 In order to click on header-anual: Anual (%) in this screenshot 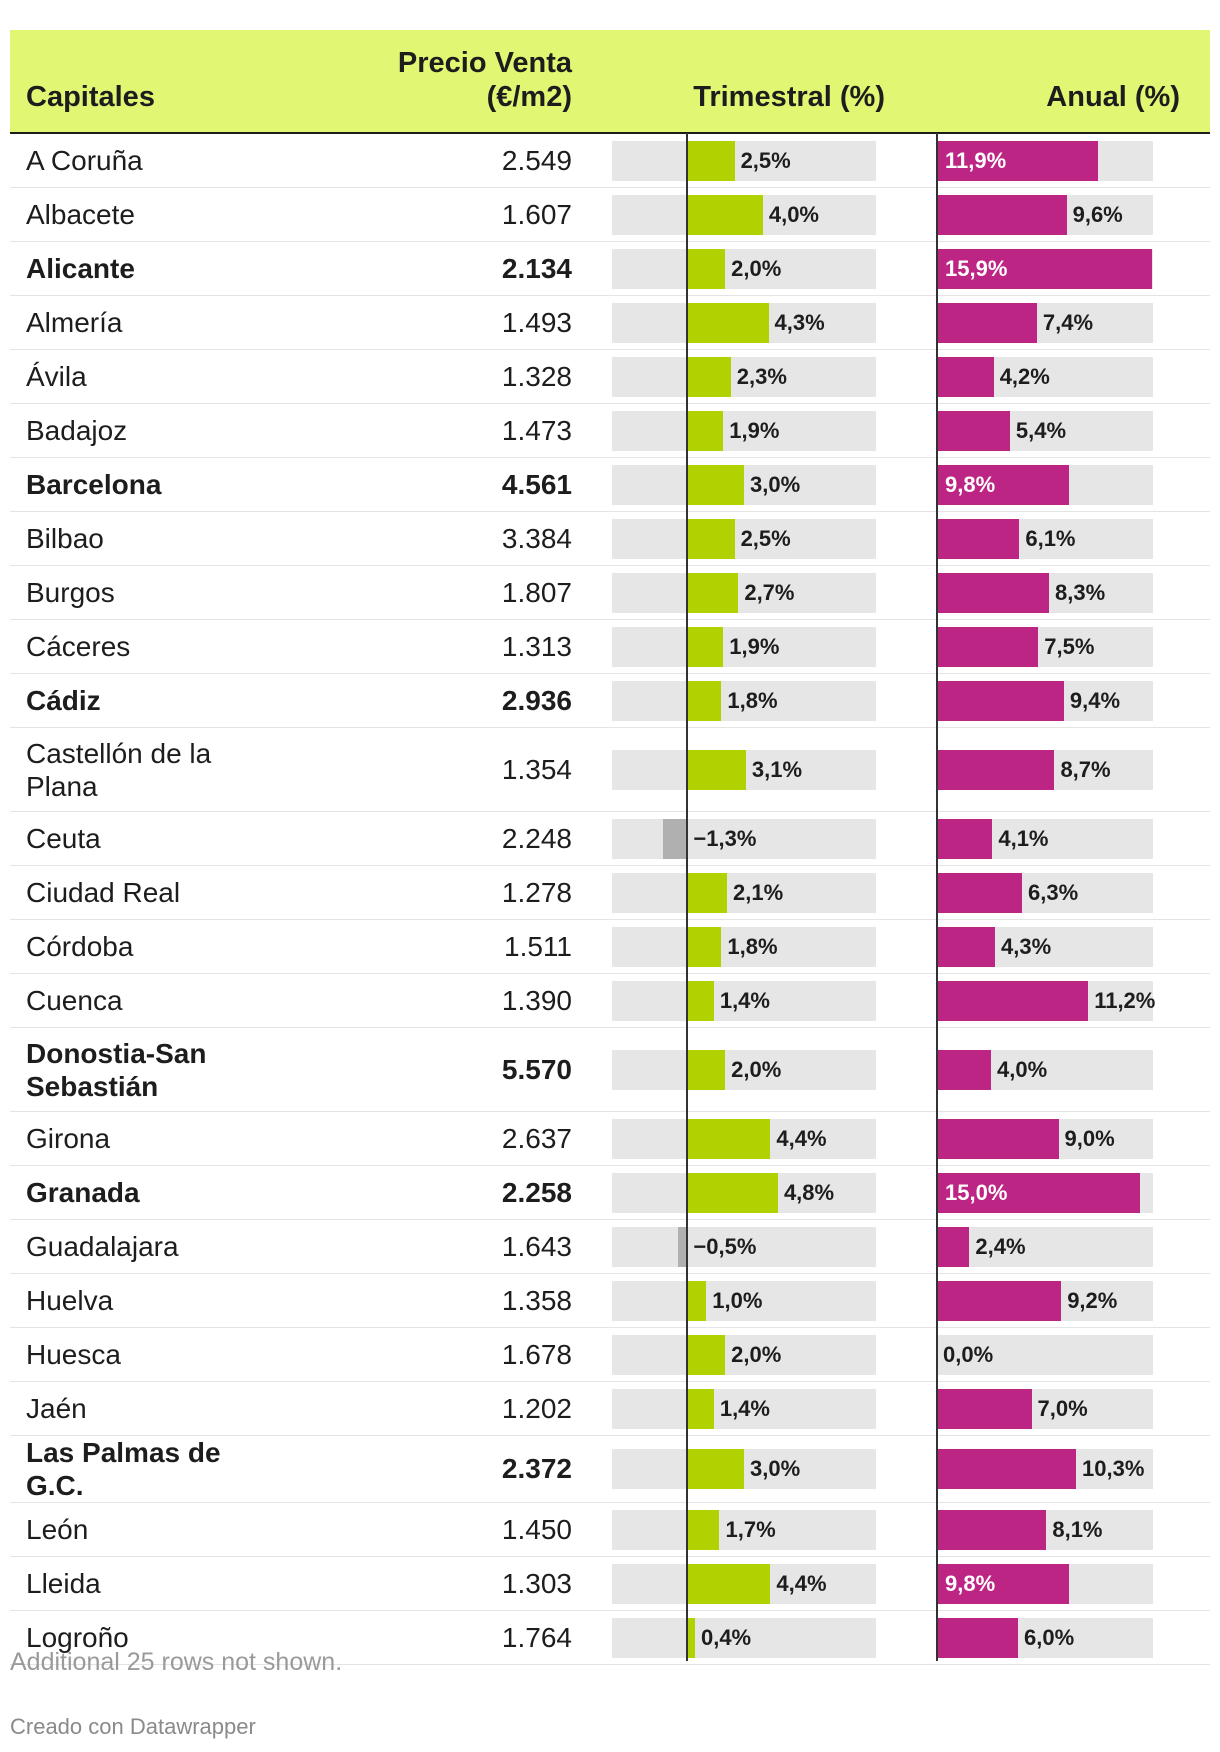, I will do `click(1062, 82)`.